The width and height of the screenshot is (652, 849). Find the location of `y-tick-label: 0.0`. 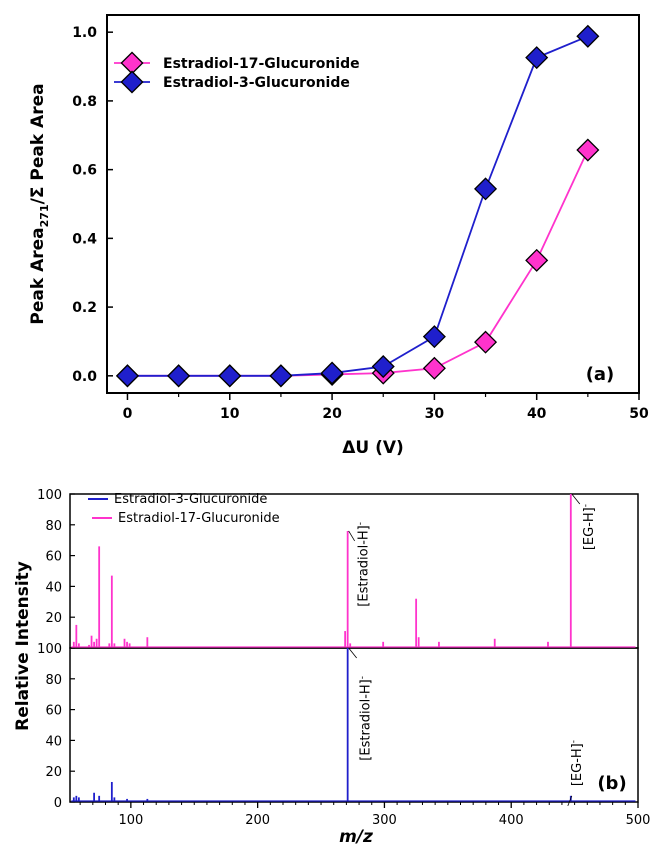

y-tick-label: 0.0 is located at coordinates (84, 377).